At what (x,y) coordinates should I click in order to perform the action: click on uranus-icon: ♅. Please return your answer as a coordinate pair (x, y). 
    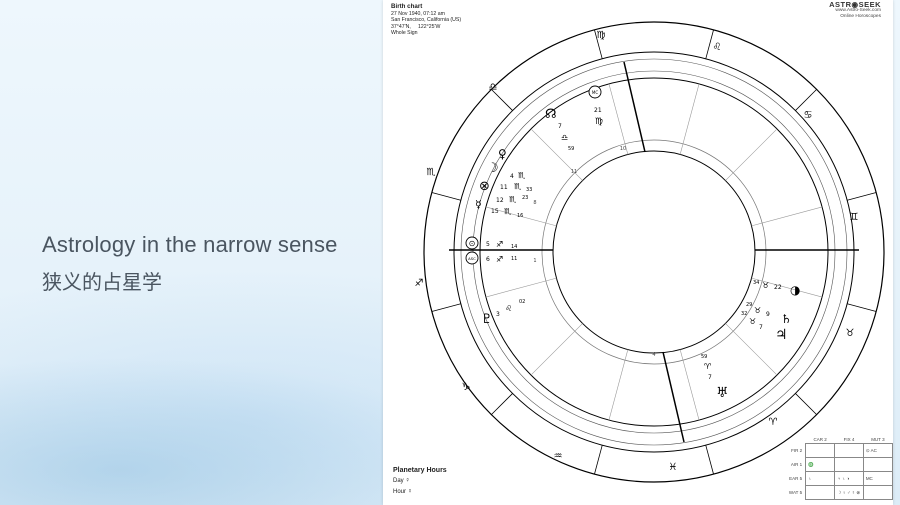
    Looking at the image, I should click on (722, 393).